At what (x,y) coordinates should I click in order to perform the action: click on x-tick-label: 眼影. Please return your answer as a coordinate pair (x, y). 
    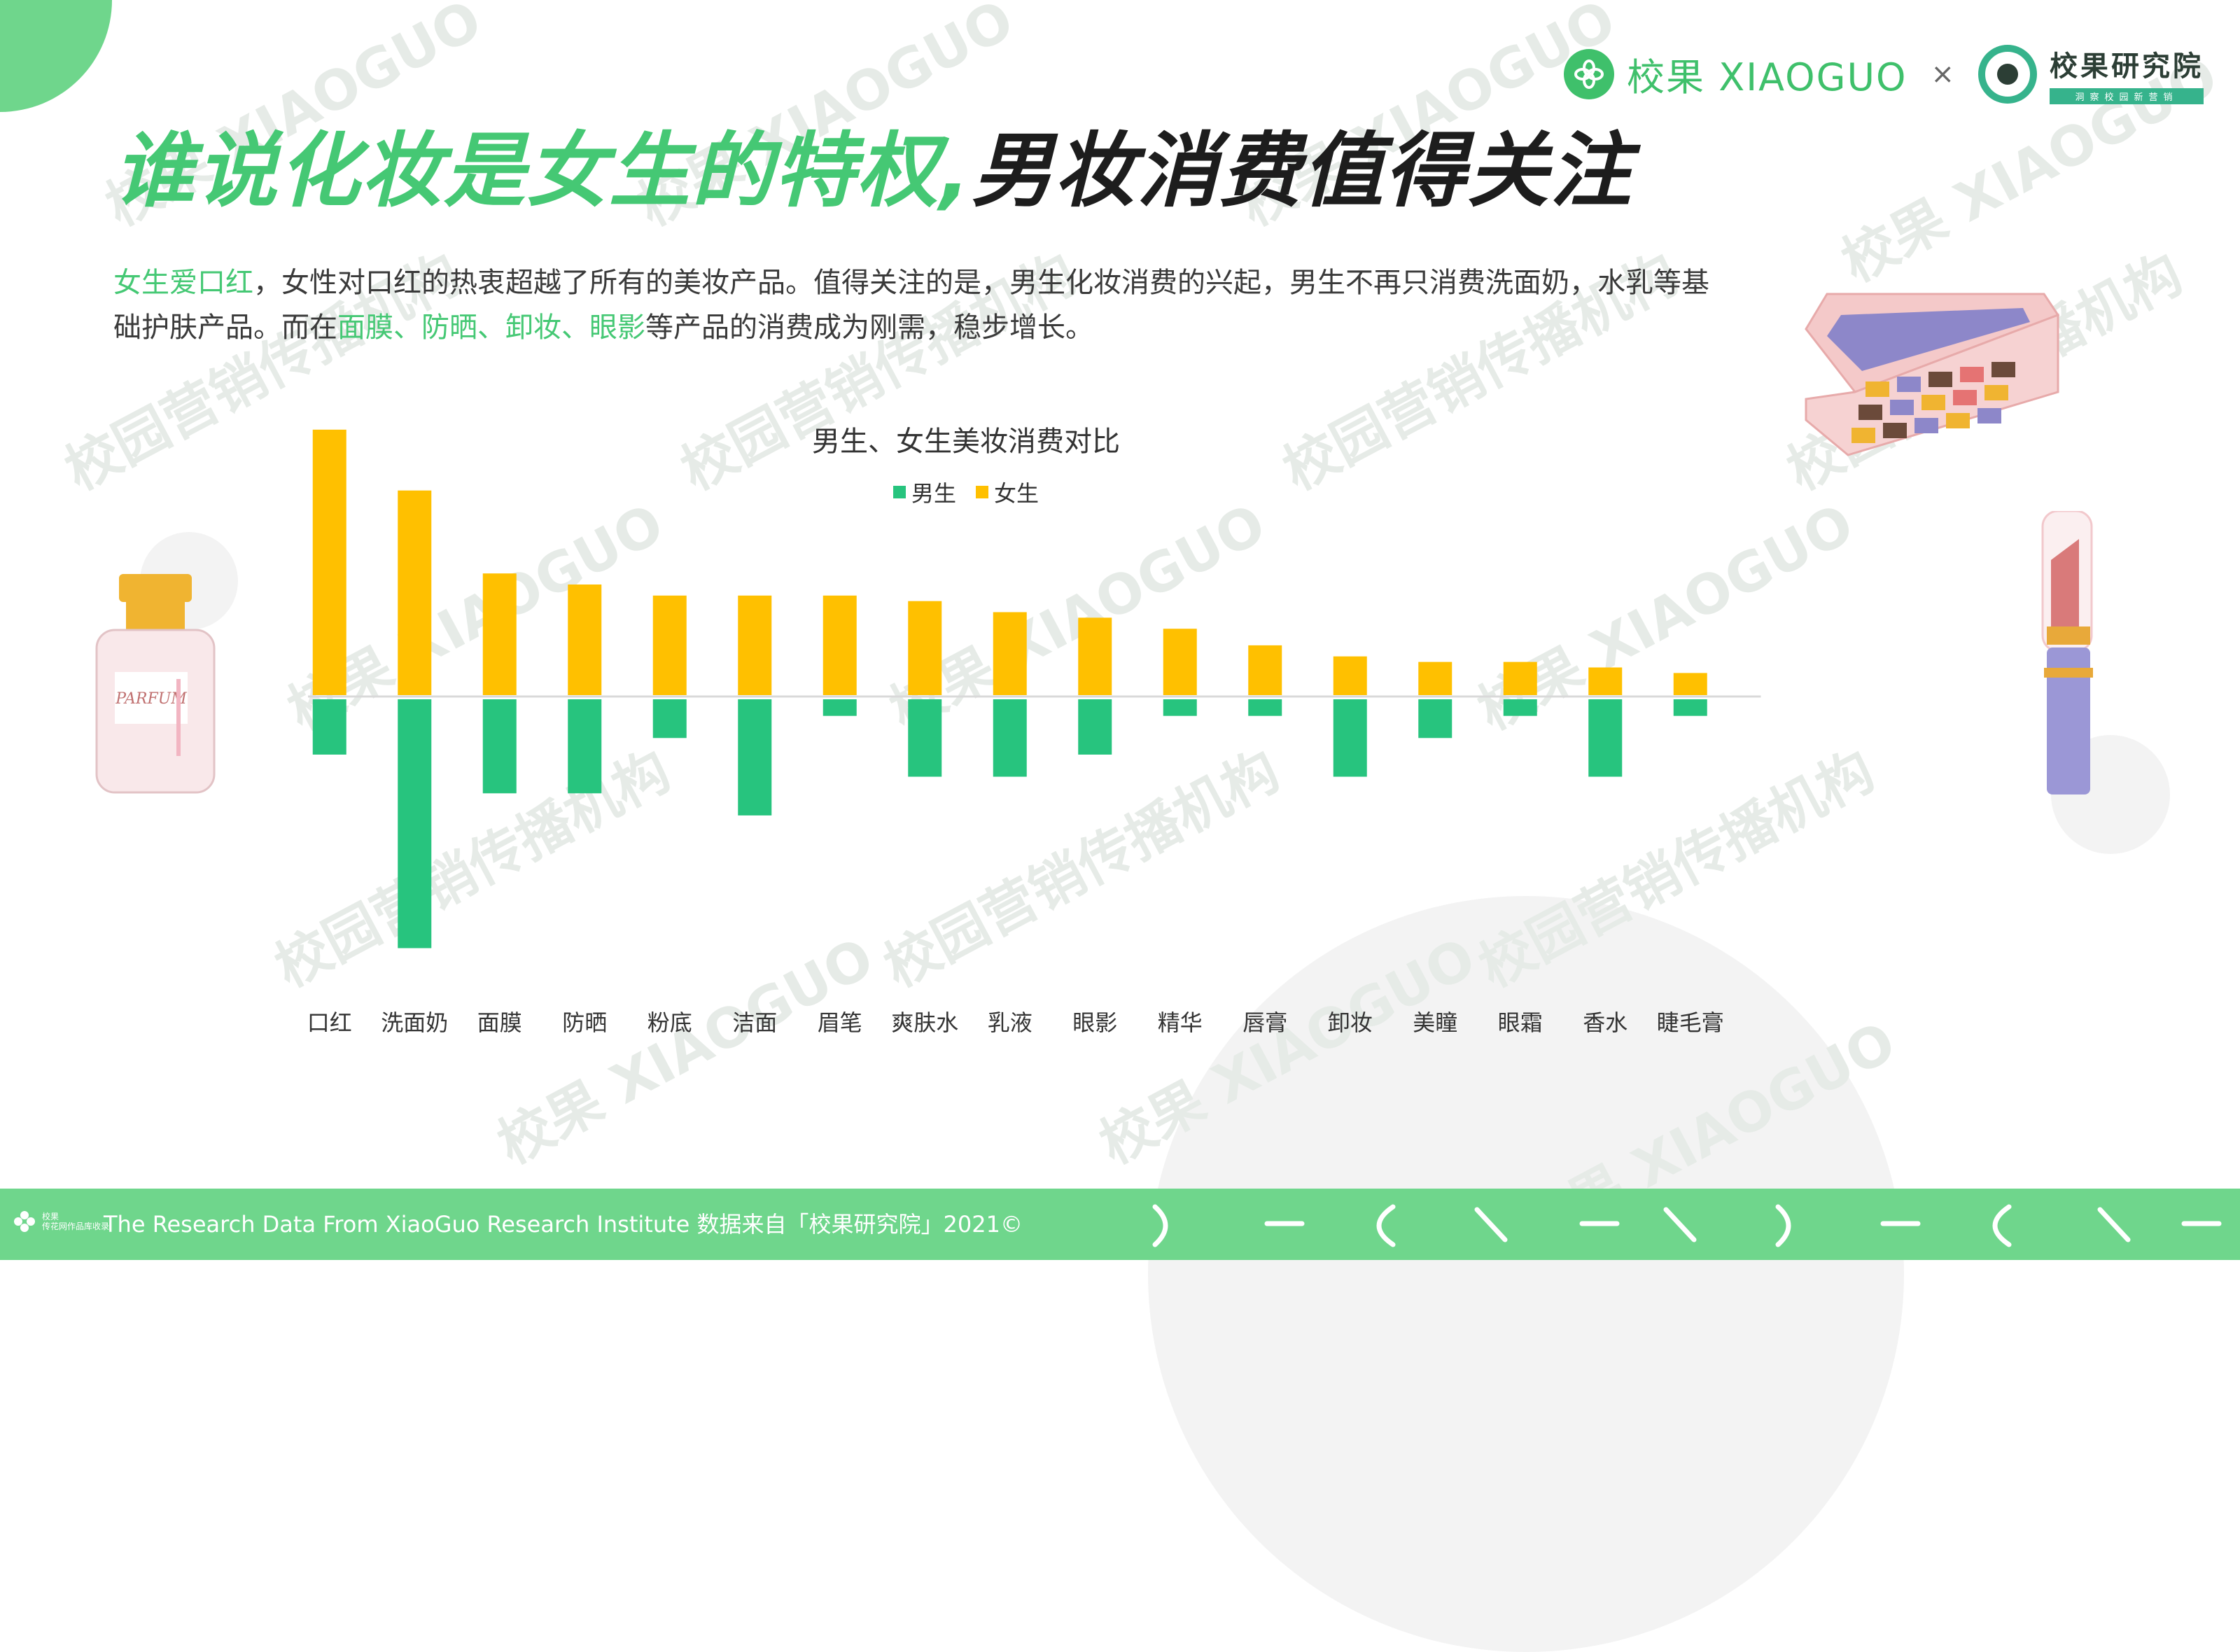
    Looking at the image, I should click on (1094, 1022).